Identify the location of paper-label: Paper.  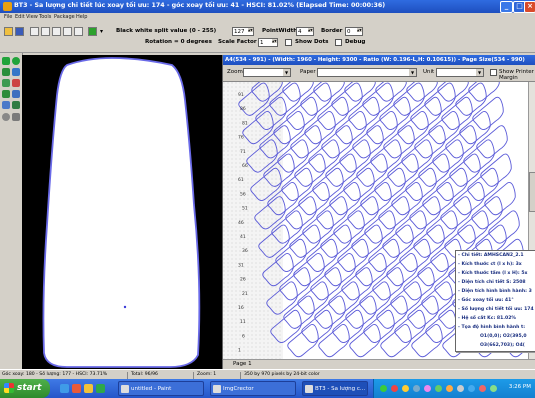
(308, 72).